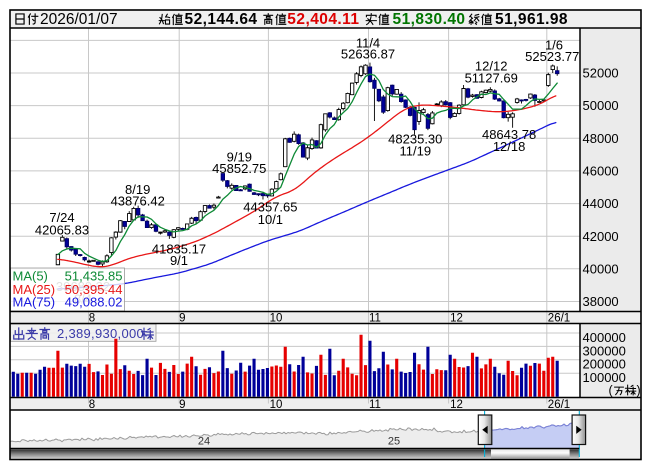  Describe the element at coordinates (509, 146) in the screenshot. I see `svg-text: 12/18` at that location.